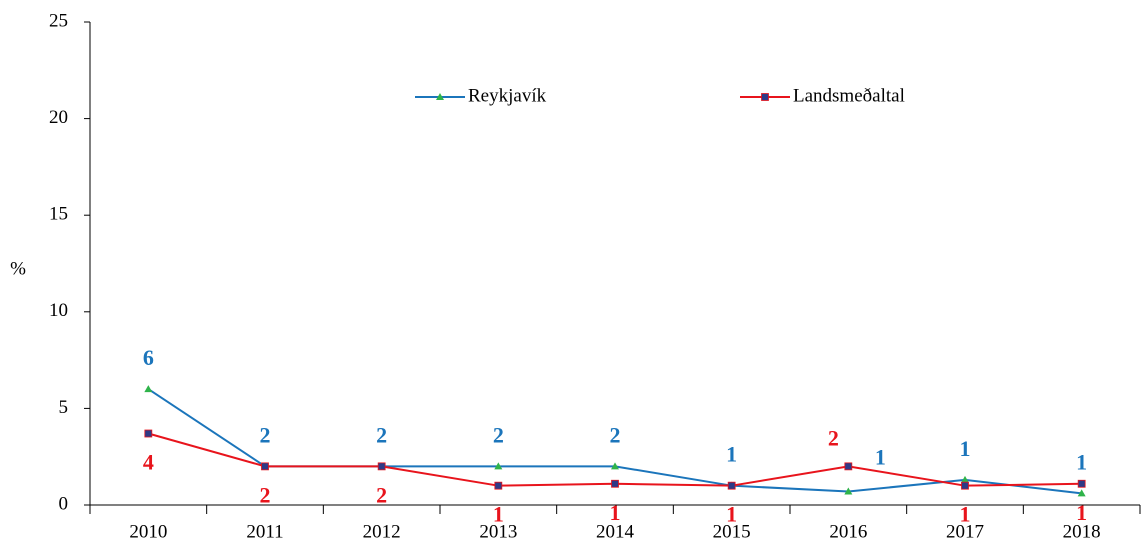  I want to click on y-tick-label: 5, so click(64, 407).